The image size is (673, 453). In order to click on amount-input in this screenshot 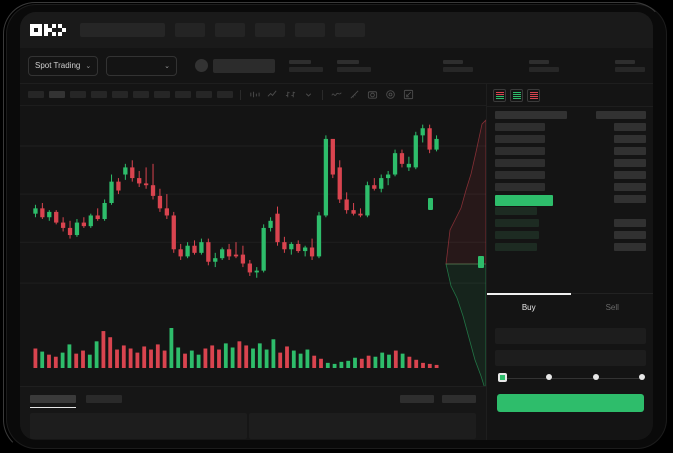, I will do `click(570, 358)`.